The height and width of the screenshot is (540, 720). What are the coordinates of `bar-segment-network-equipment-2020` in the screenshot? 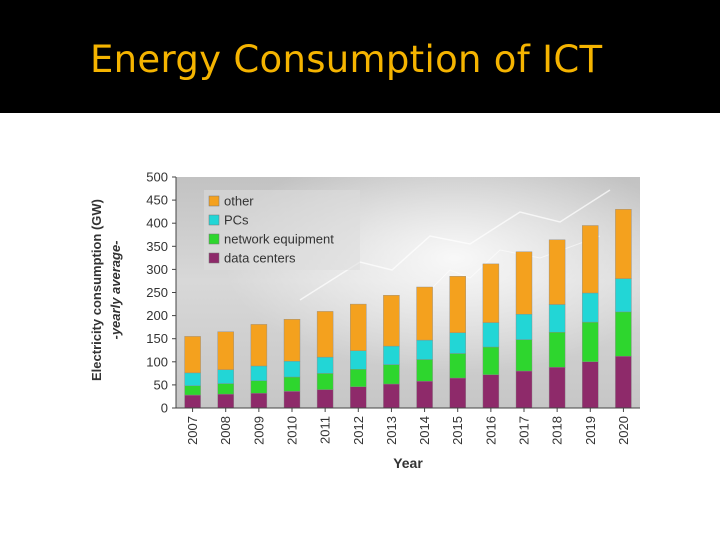 It's located at (623, 334).